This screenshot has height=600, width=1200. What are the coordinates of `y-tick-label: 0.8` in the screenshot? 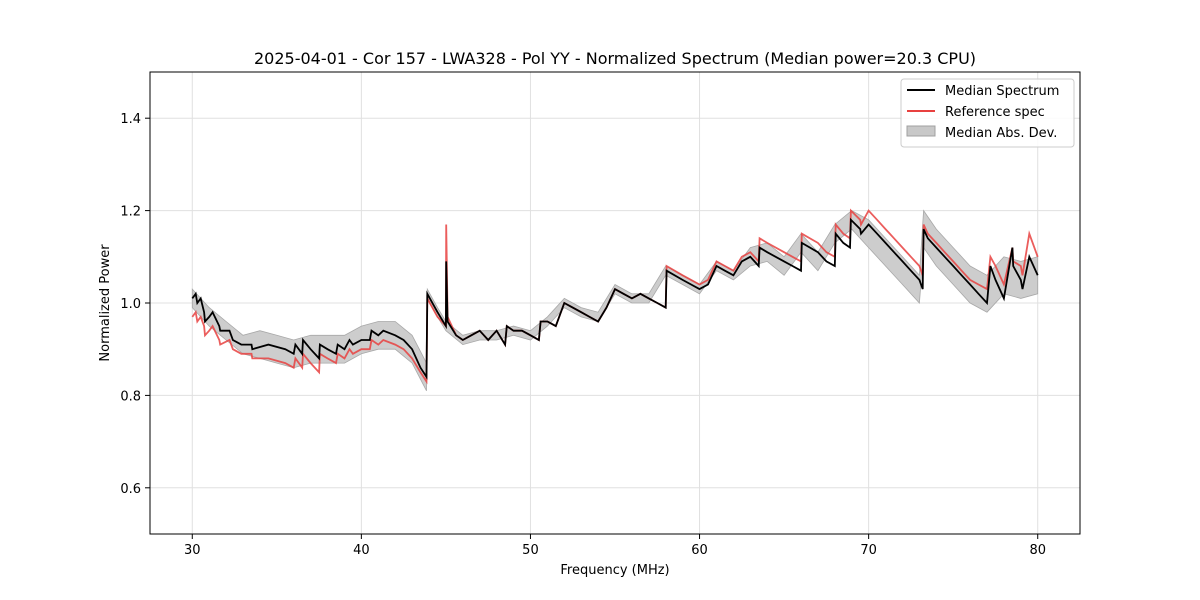 It's located at (130, 396).